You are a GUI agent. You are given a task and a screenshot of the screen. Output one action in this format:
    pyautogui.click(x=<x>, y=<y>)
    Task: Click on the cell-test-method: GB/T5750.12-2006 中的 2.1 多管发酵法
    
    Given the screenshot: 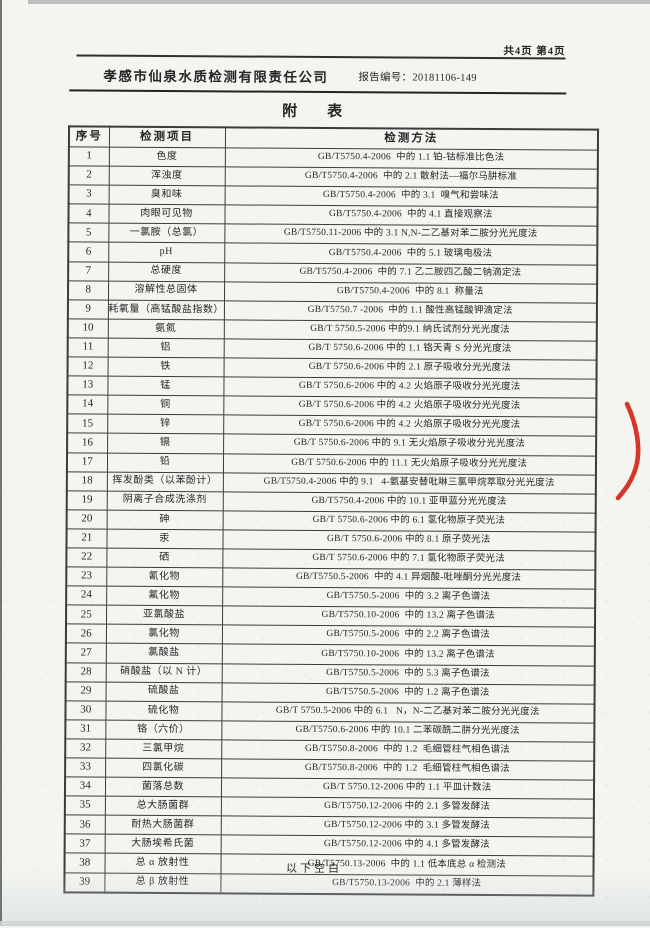 What is the action you would take?
    pyautogui.click(x=407, y=808)
    